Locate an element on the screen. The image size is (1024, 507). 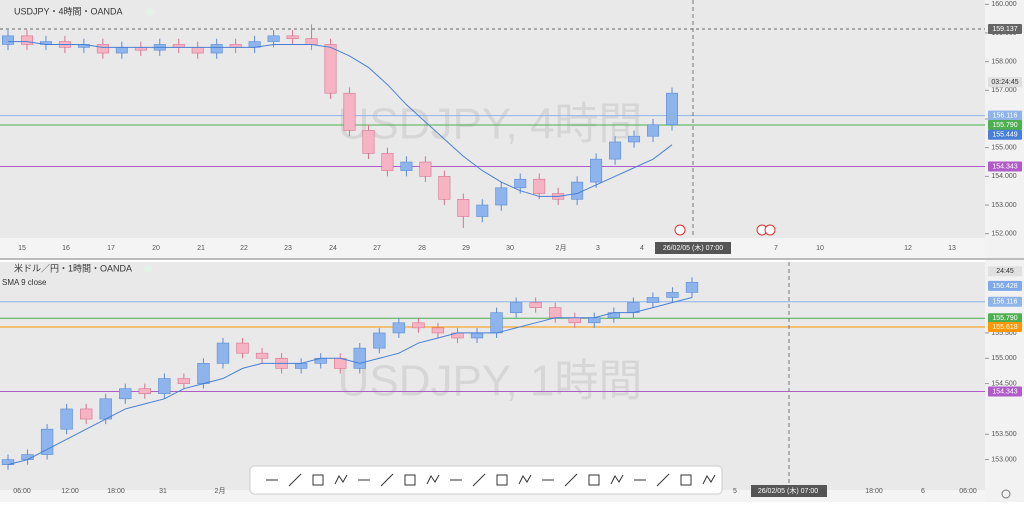
price-label: 156.428 is located at coordinates (1004, 286).